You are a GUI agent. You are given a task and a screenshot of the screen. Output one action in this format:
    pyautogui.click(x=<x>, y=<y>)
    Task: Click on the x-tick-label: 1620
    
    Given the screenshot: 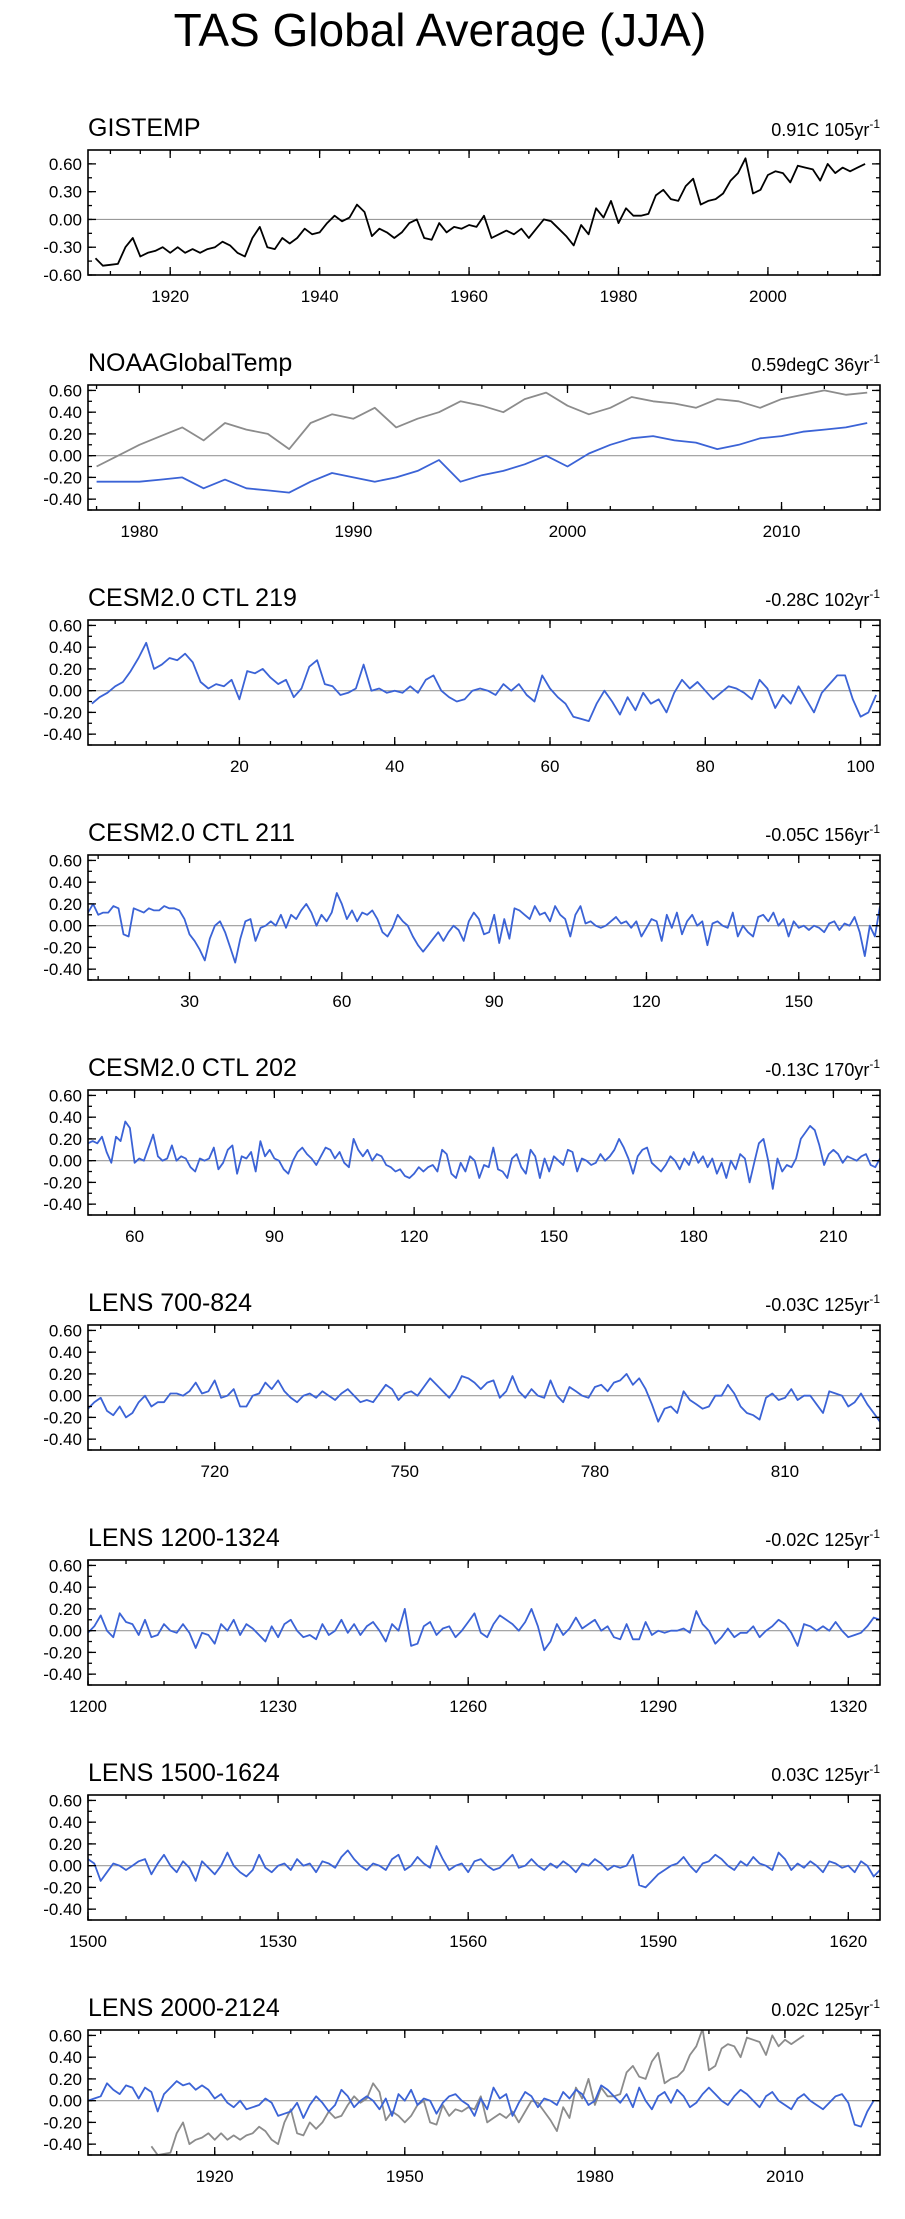 What is the action you would take?
    pyautogui.click(x=848, y=1941)
    